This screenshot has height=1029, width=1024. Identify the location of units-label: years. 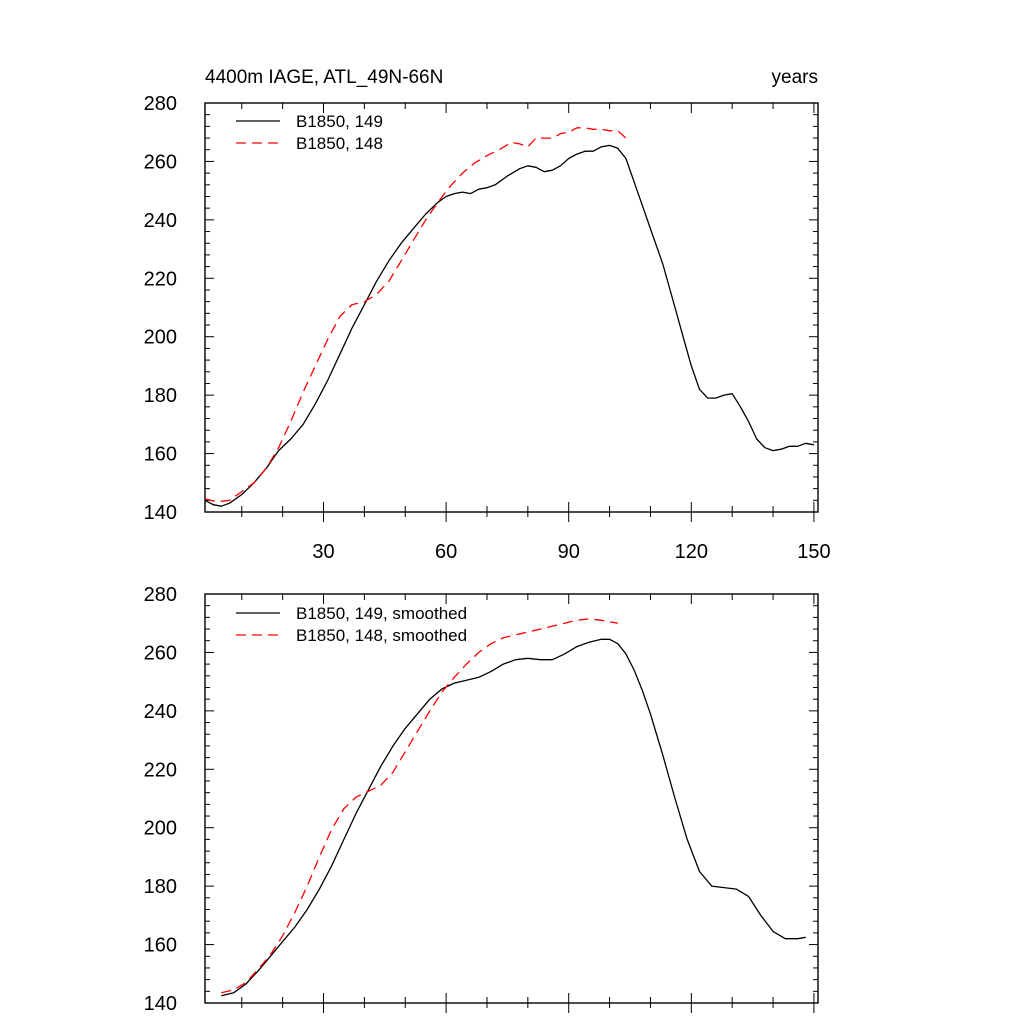
(795, 77).